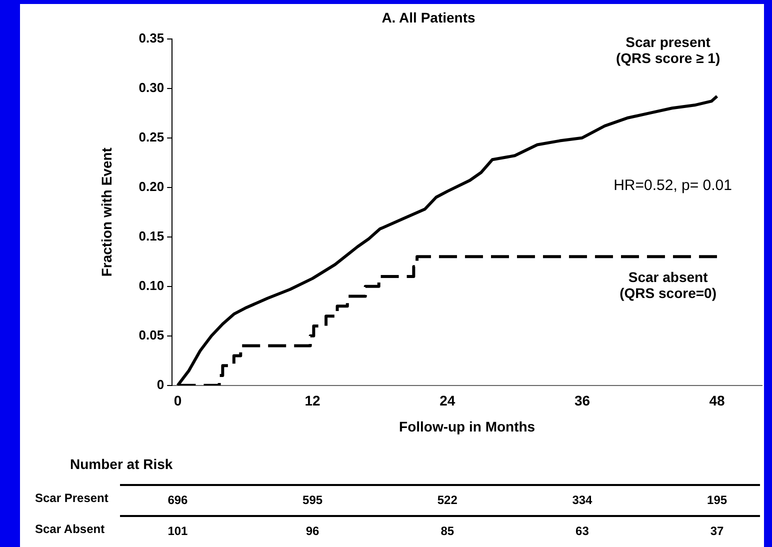  What do you see at coordinates (582, 500) in the screenshot?
I see `text: 334` at bounding box center [582, 500].